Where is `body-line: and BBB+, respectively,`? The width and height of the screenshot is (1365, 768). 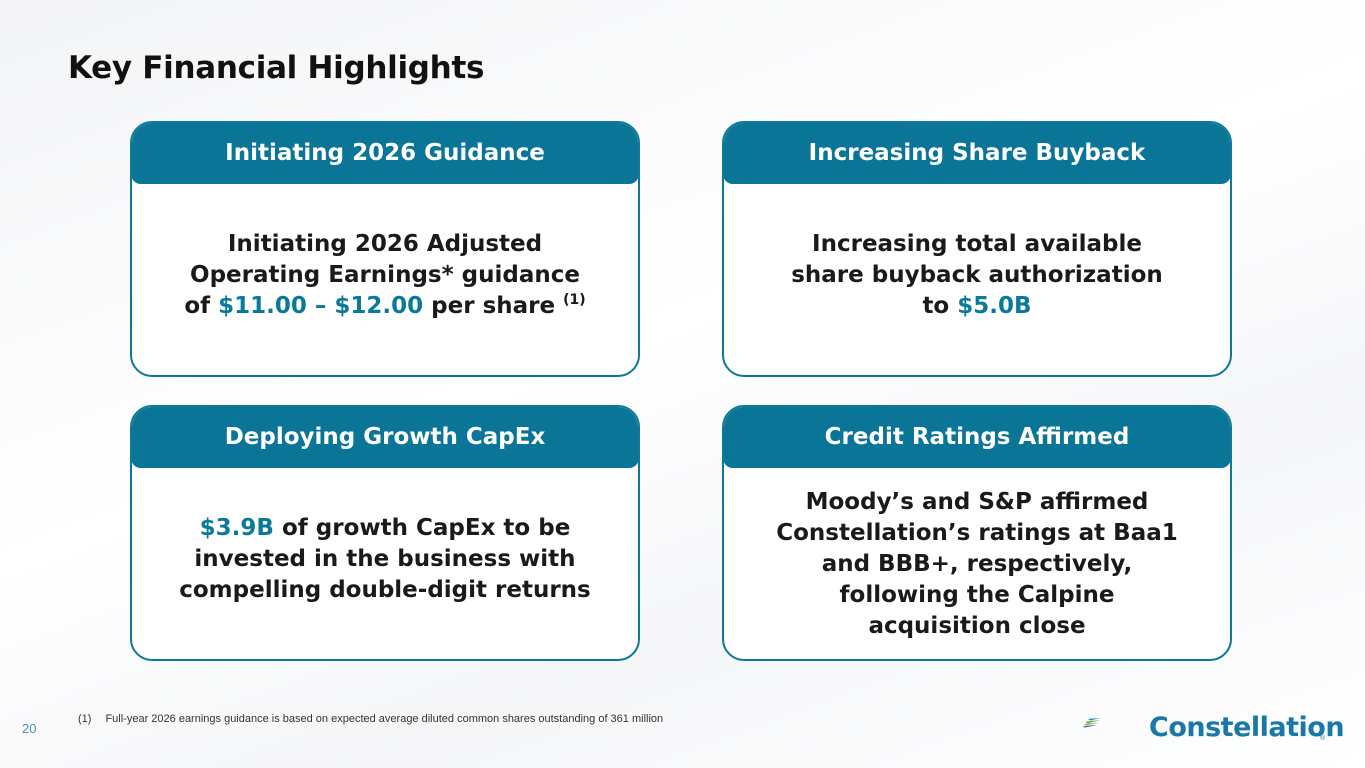 body-line: and BBB+, respectively, is located at coordinates (977, 563).